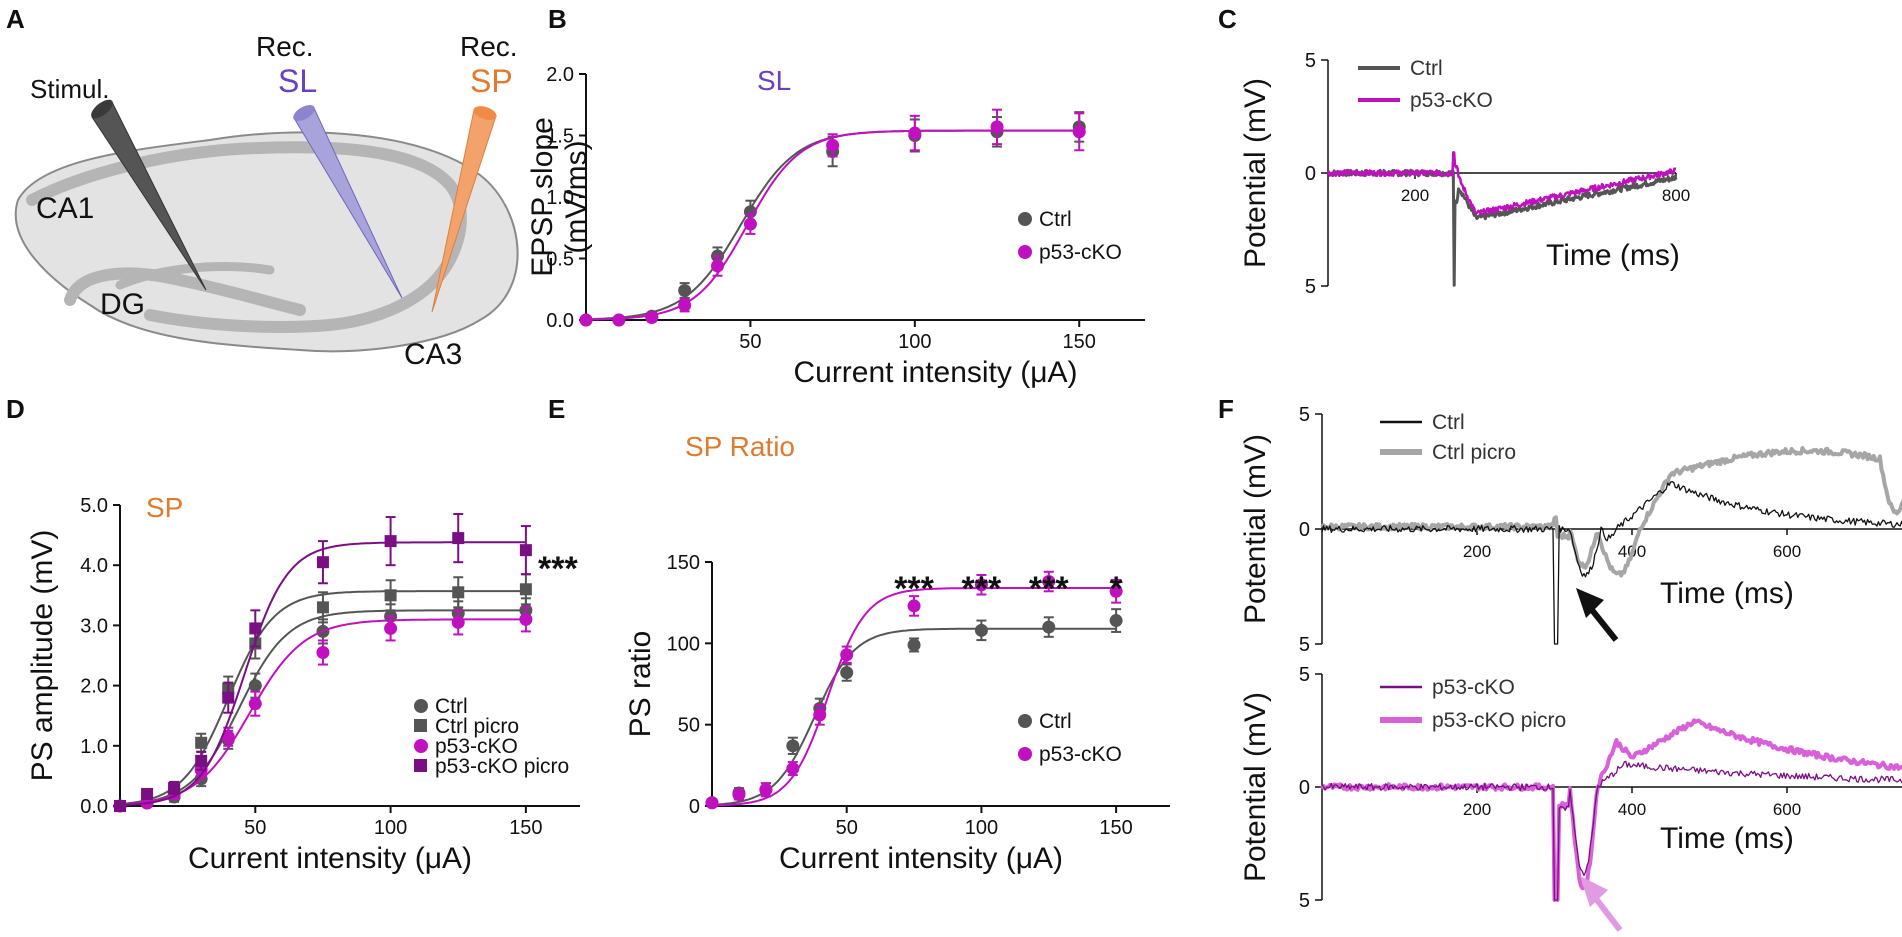  Describe the element at coordinates (1611, 563) in the screenshot. I see `F-top-trace-ctrl` at that location.